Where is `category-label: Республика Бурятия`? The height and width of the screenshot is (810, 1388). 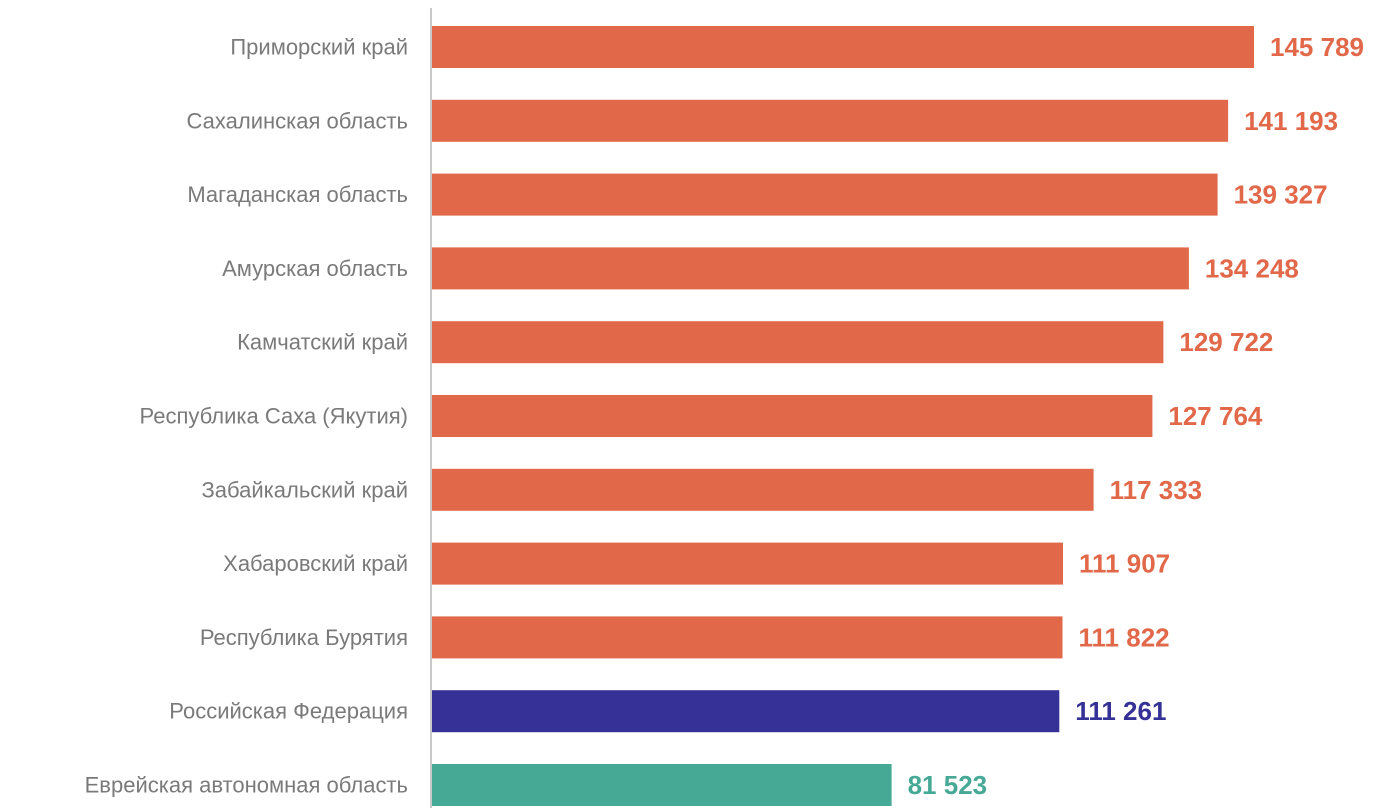
category-label: Республика Бурятия is located at coordinates (304, 637).